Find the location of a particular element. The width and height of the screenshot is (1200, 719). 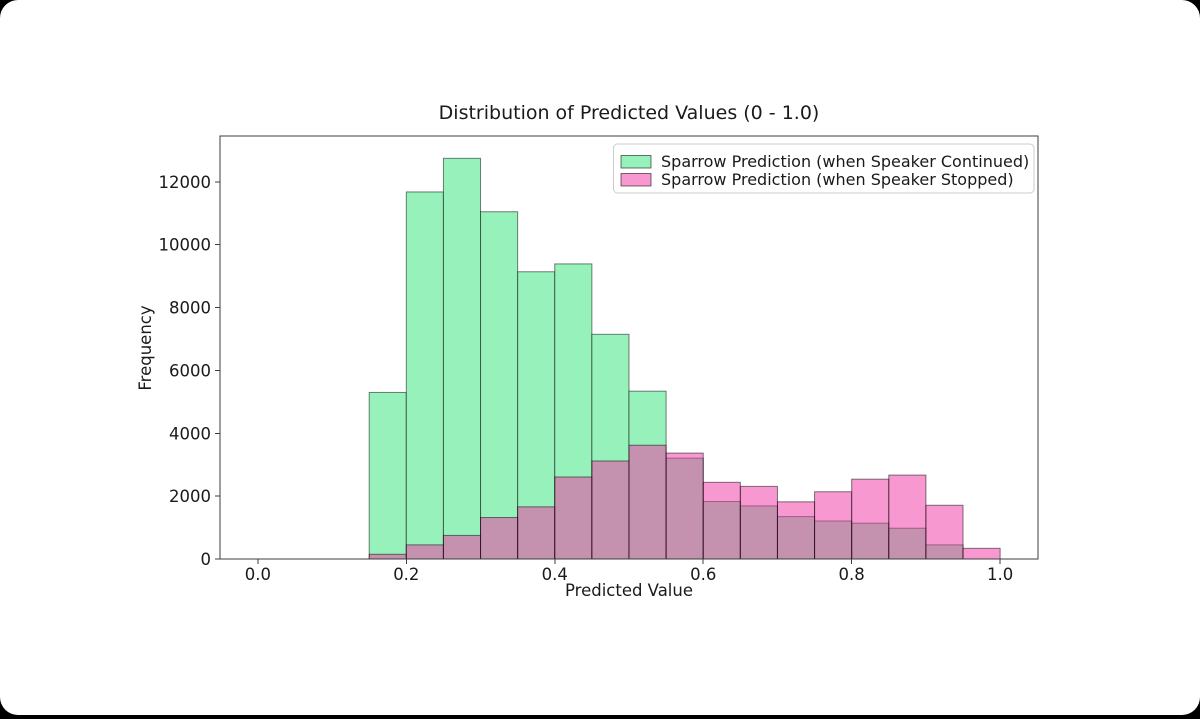

x-tick-label: 0.2 is located at coordinates (406, 574).